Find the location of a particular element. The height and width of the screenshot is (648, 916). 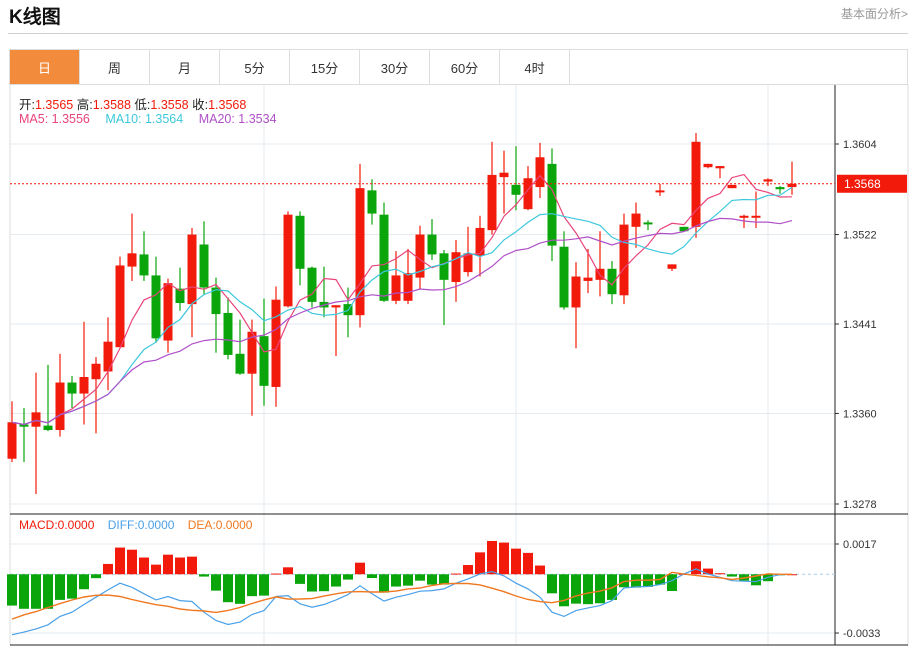

tab-day: 日 is located at coordinates (45, 67).